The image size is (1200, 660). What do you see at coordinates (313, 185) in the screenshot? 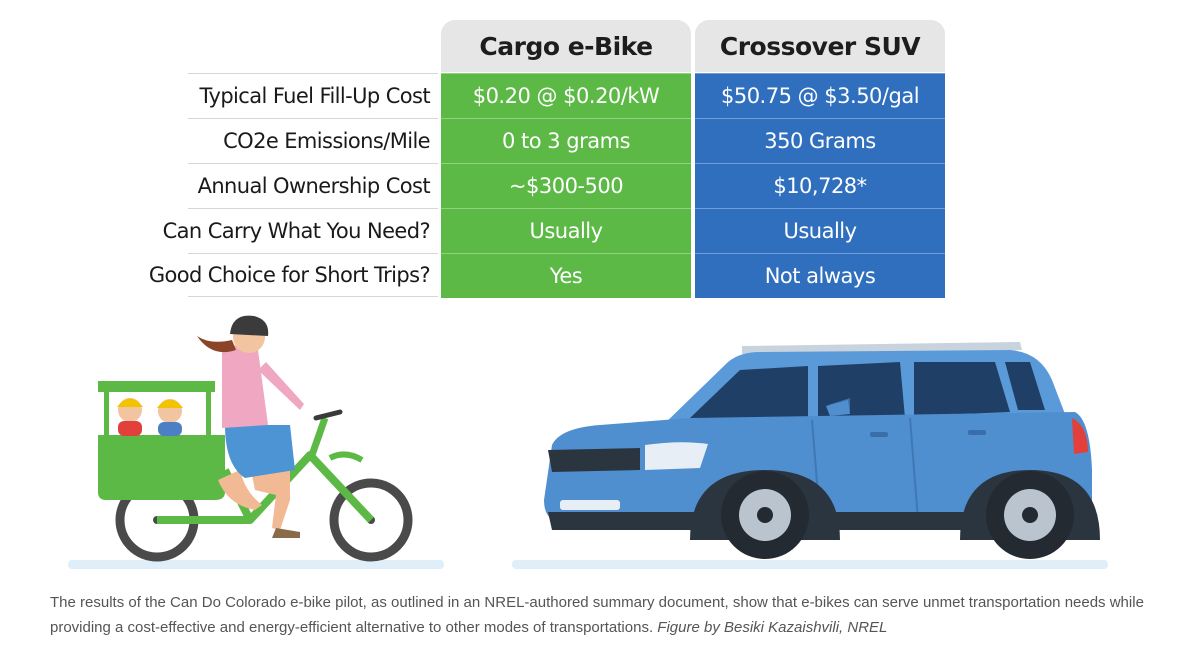
I see `row-label: Annual Ownership Cost` at bounding box center [313, 185].